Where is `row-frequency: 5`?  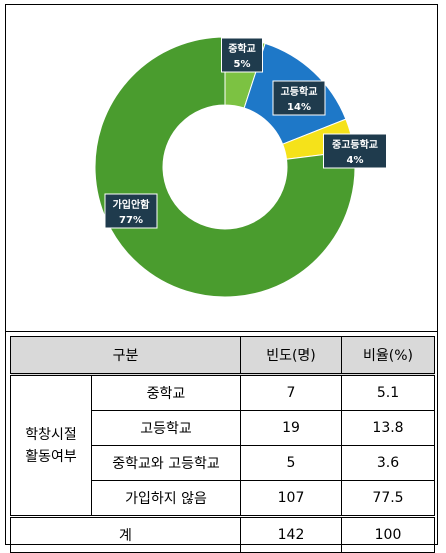
row-frequency: 5 is located at coordinates (291, 463).